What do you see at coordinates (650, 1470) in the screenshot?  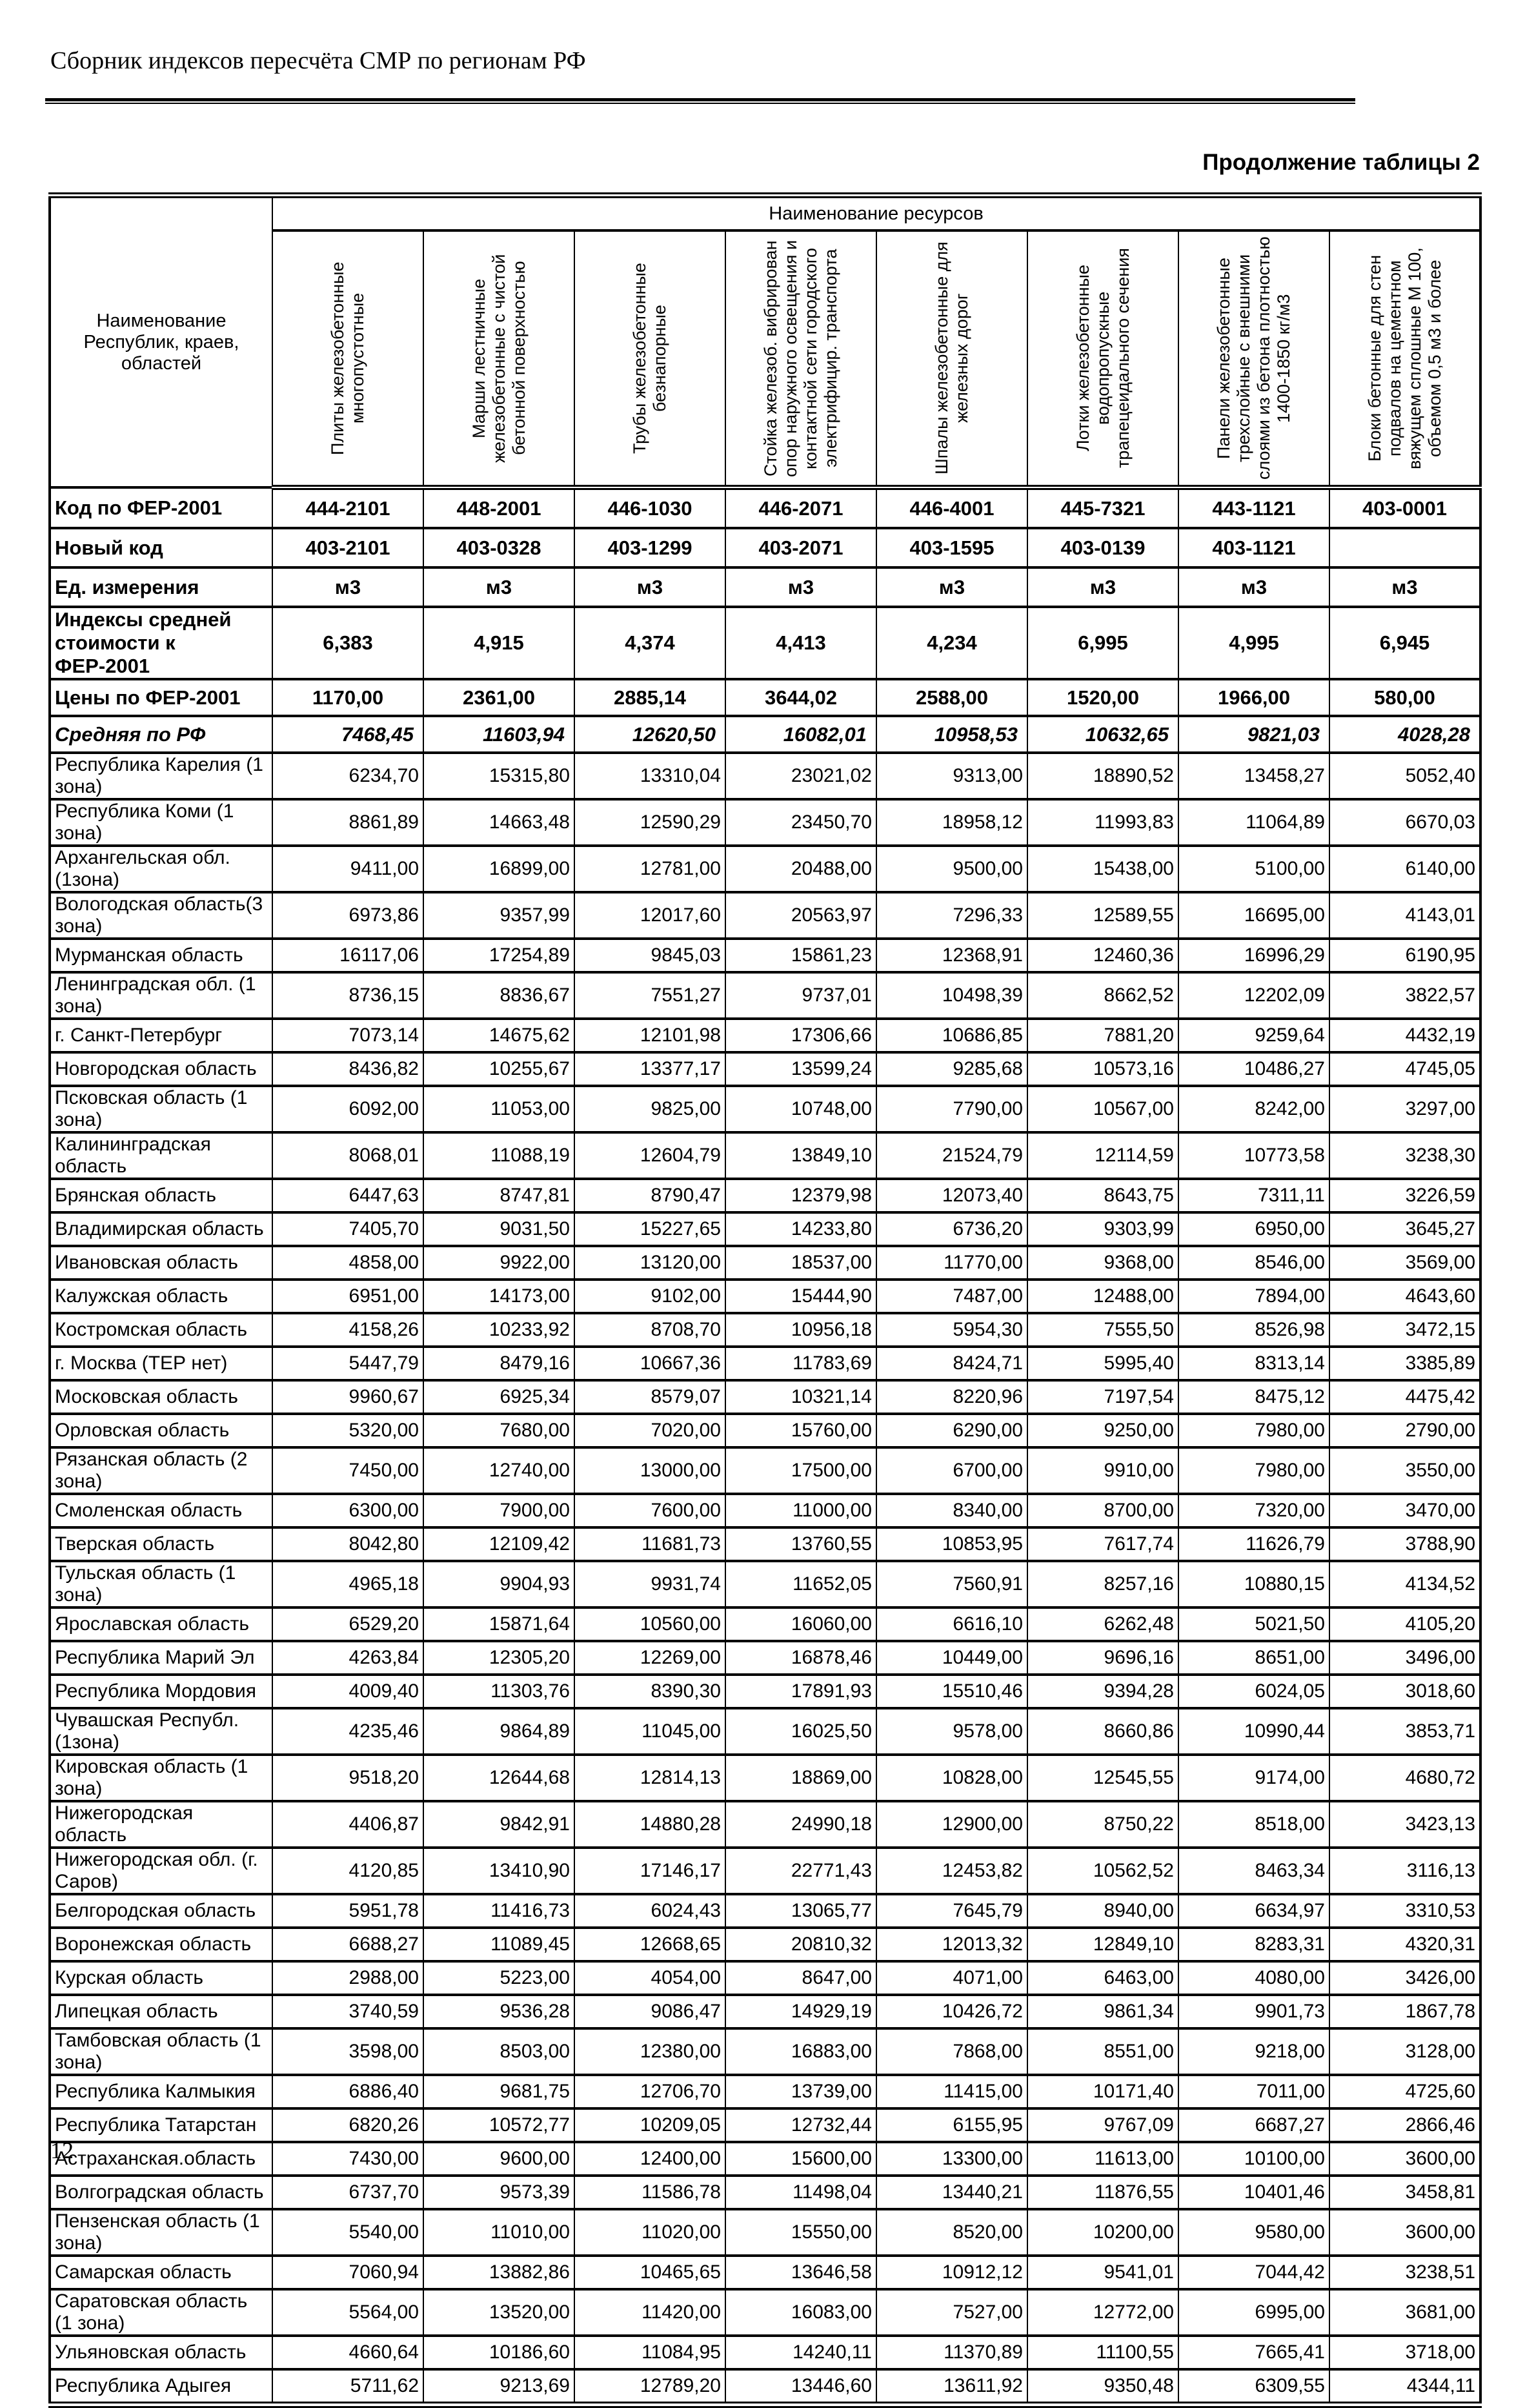 I see `value-cell: 13000,00` at bounding box center [650, 1470].